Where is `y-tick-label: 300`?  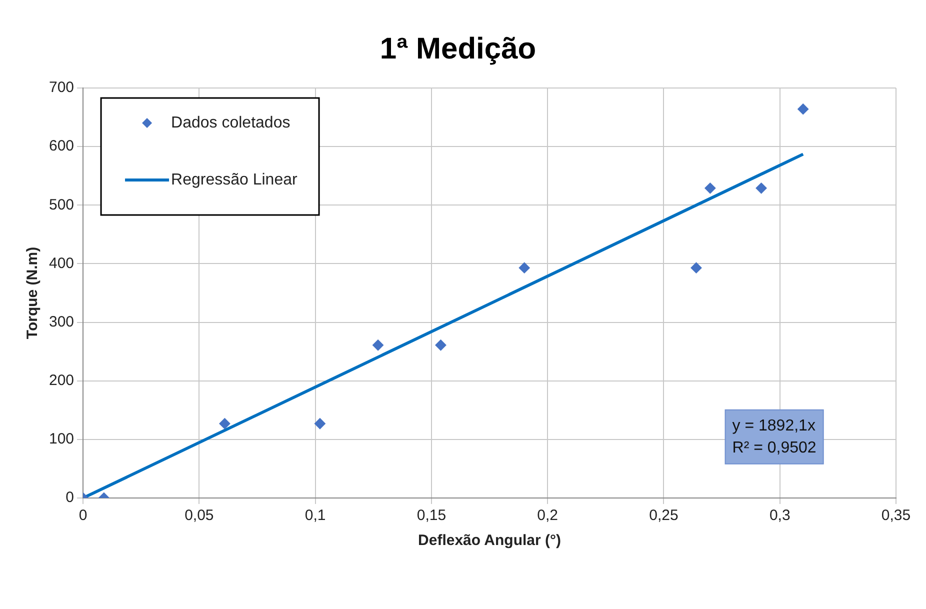 y-tick-label: 300 is located at coordinates (61, 321).